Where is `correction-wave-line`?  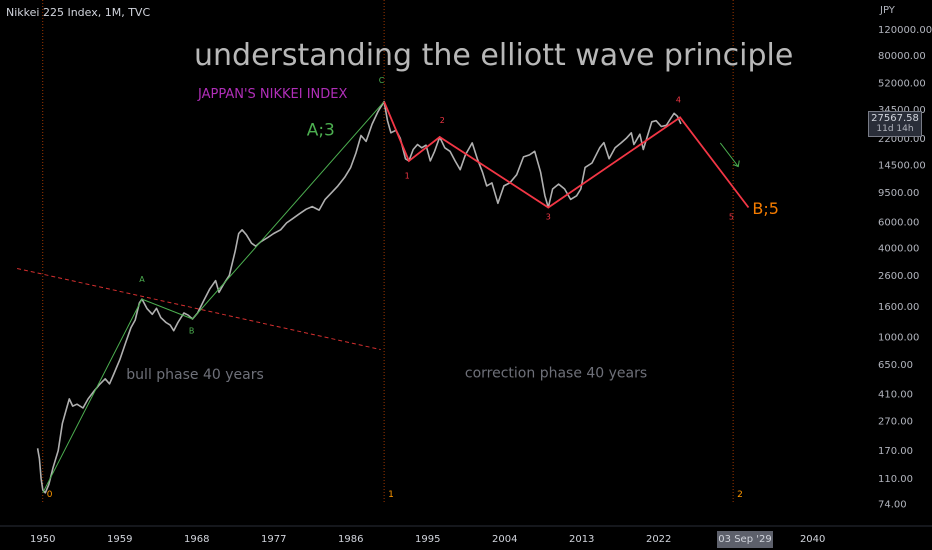
correction-wave-line is located at coordinates (566, 155).